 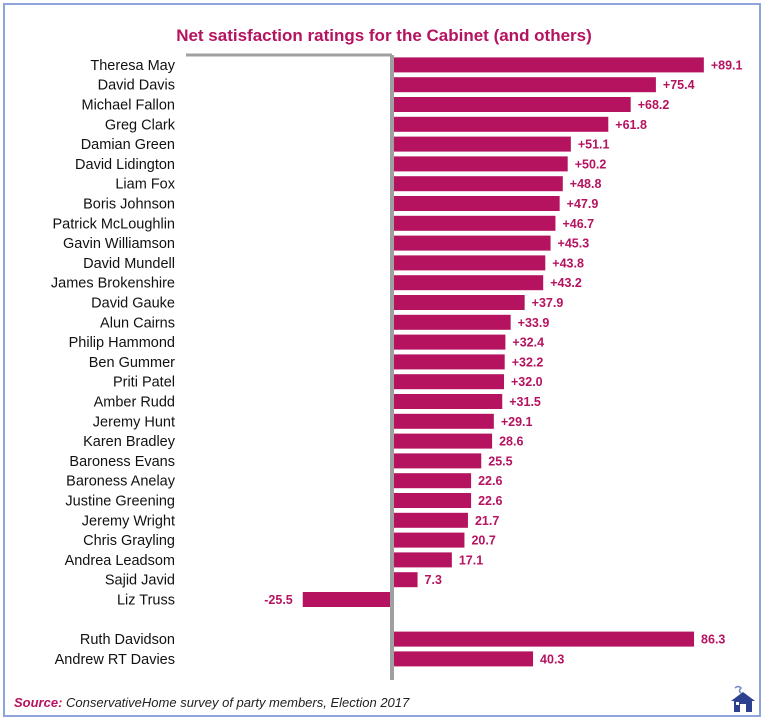 I want to click on category-label: Alun Cairns, so click(x=137, y=323).